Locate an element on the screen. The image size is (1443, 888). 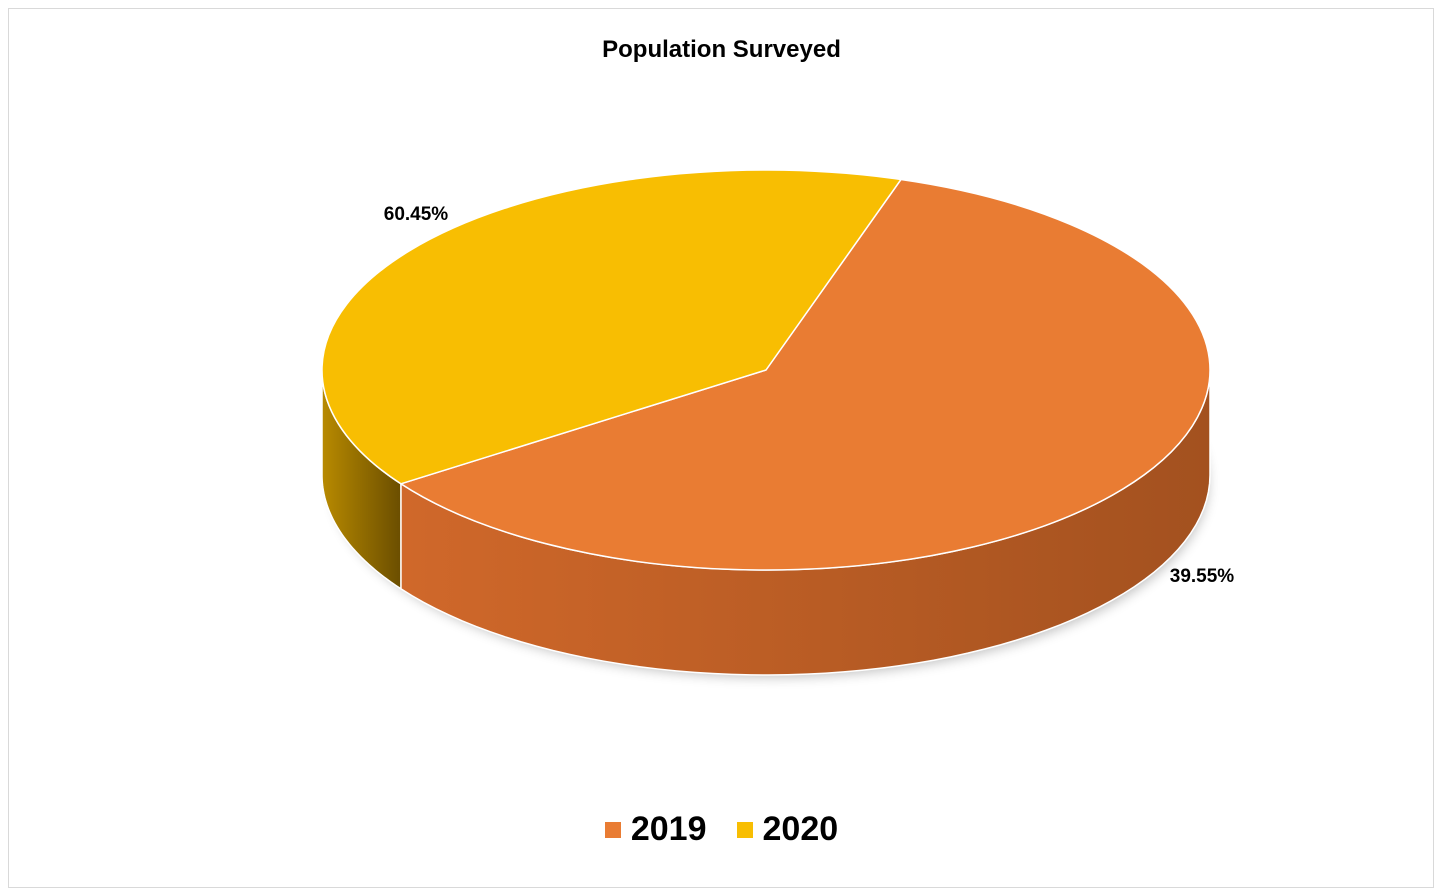
data-label-2020: 39.55% is located at coordinates (1202, 576).